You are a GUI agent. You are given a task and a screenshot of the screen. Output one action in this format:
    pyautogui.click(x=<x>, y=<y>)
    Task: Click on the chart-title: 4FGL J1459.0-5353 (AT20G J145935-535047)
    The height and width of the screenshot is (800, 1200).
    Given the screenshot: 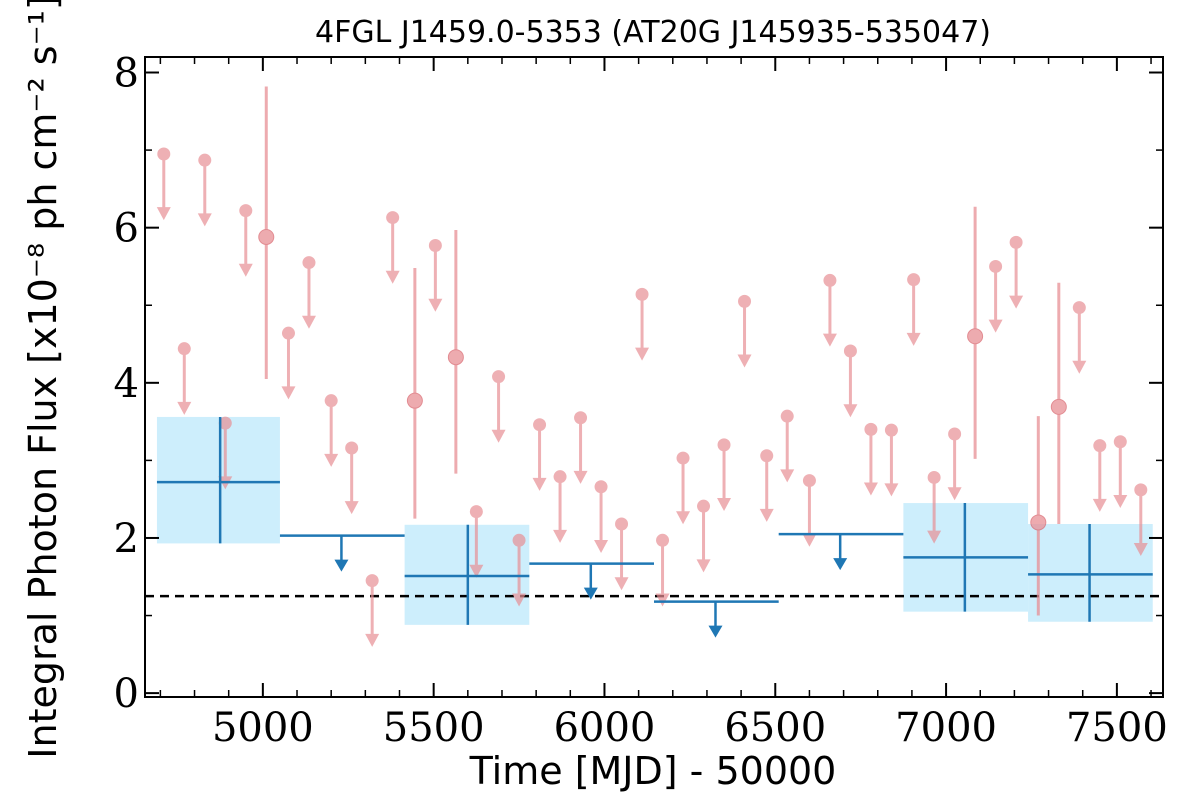 What is the action you would take?
    pyautogui.click(x=653, y=32)
    